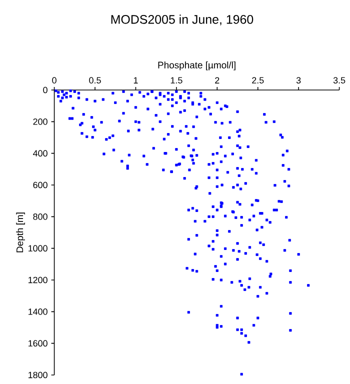 The image size is (350, 384). I want to click on chart-title: MODS2005 in June, 1960, so click(182, 20).